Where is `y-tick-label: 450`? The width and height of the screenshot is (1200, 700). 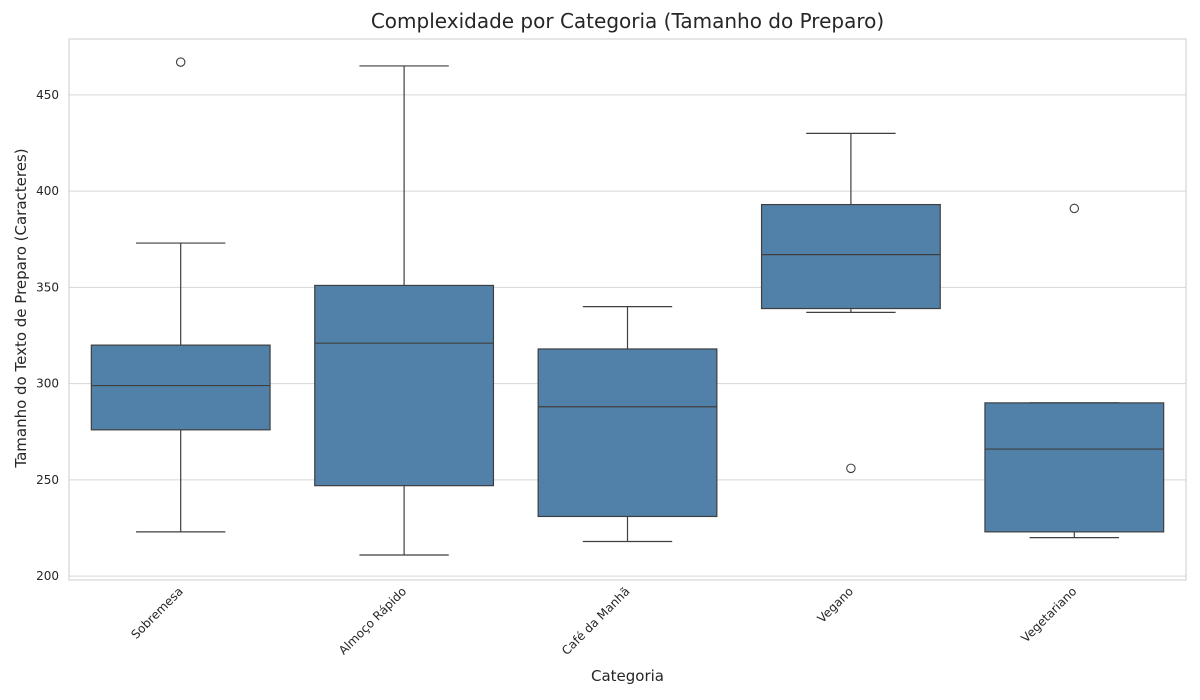
y-tick-label: 450 is located at coordinates (47, 95).